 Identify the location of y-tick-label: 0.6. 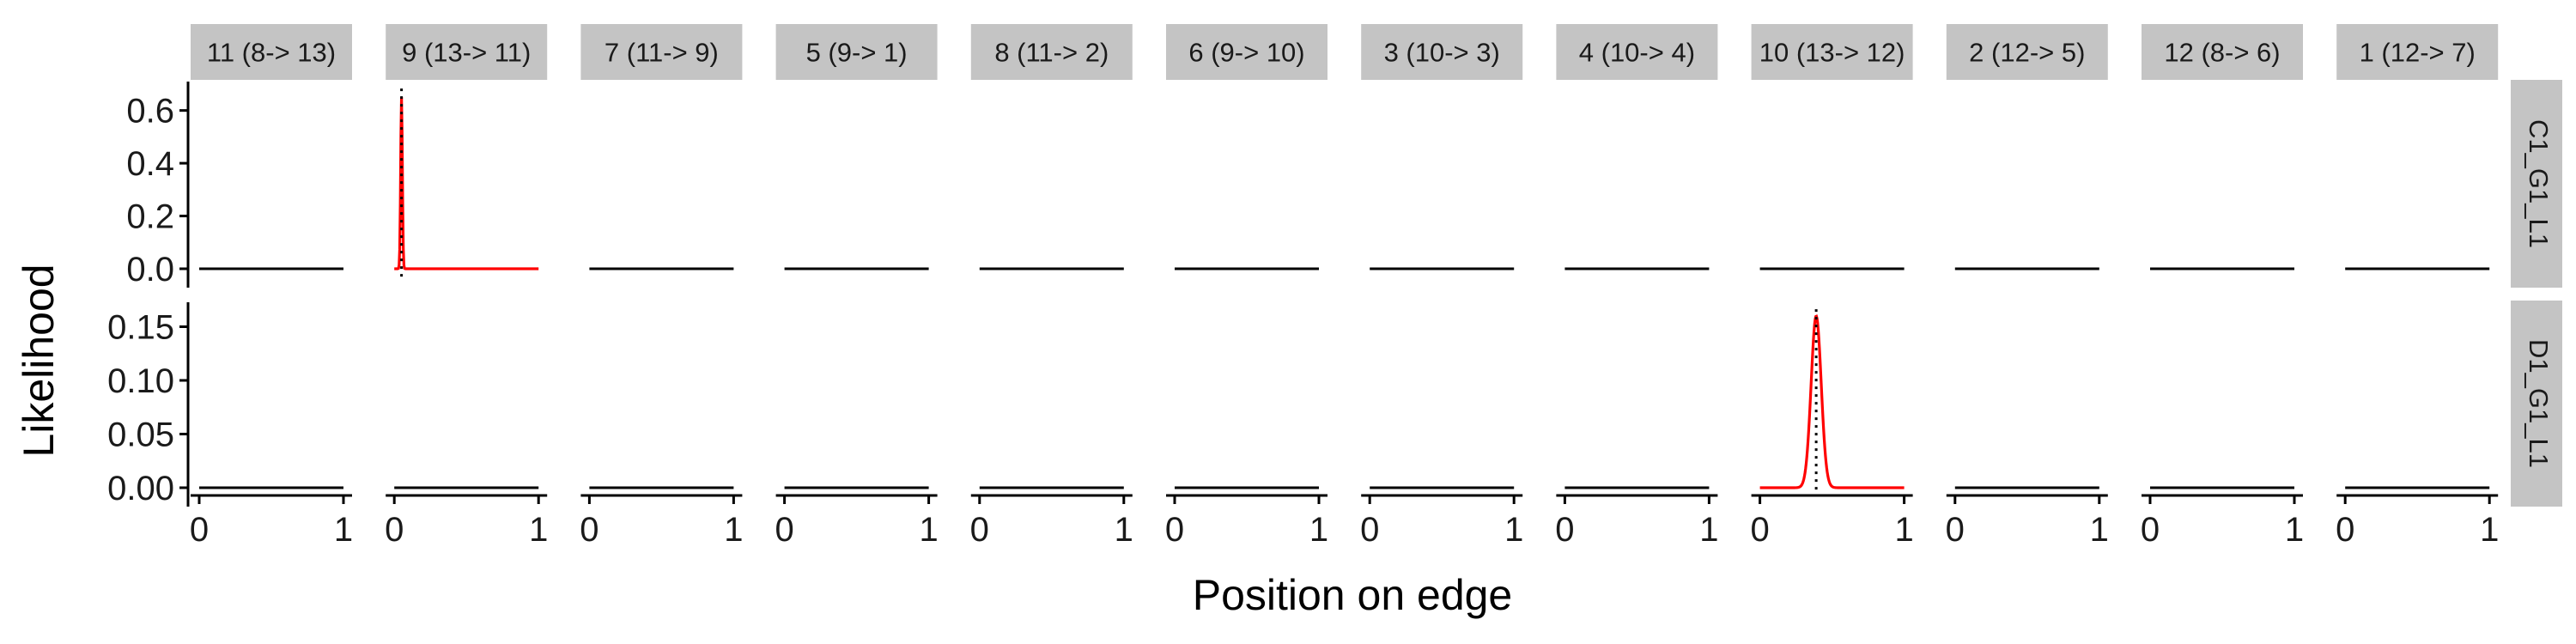
(150, 112).